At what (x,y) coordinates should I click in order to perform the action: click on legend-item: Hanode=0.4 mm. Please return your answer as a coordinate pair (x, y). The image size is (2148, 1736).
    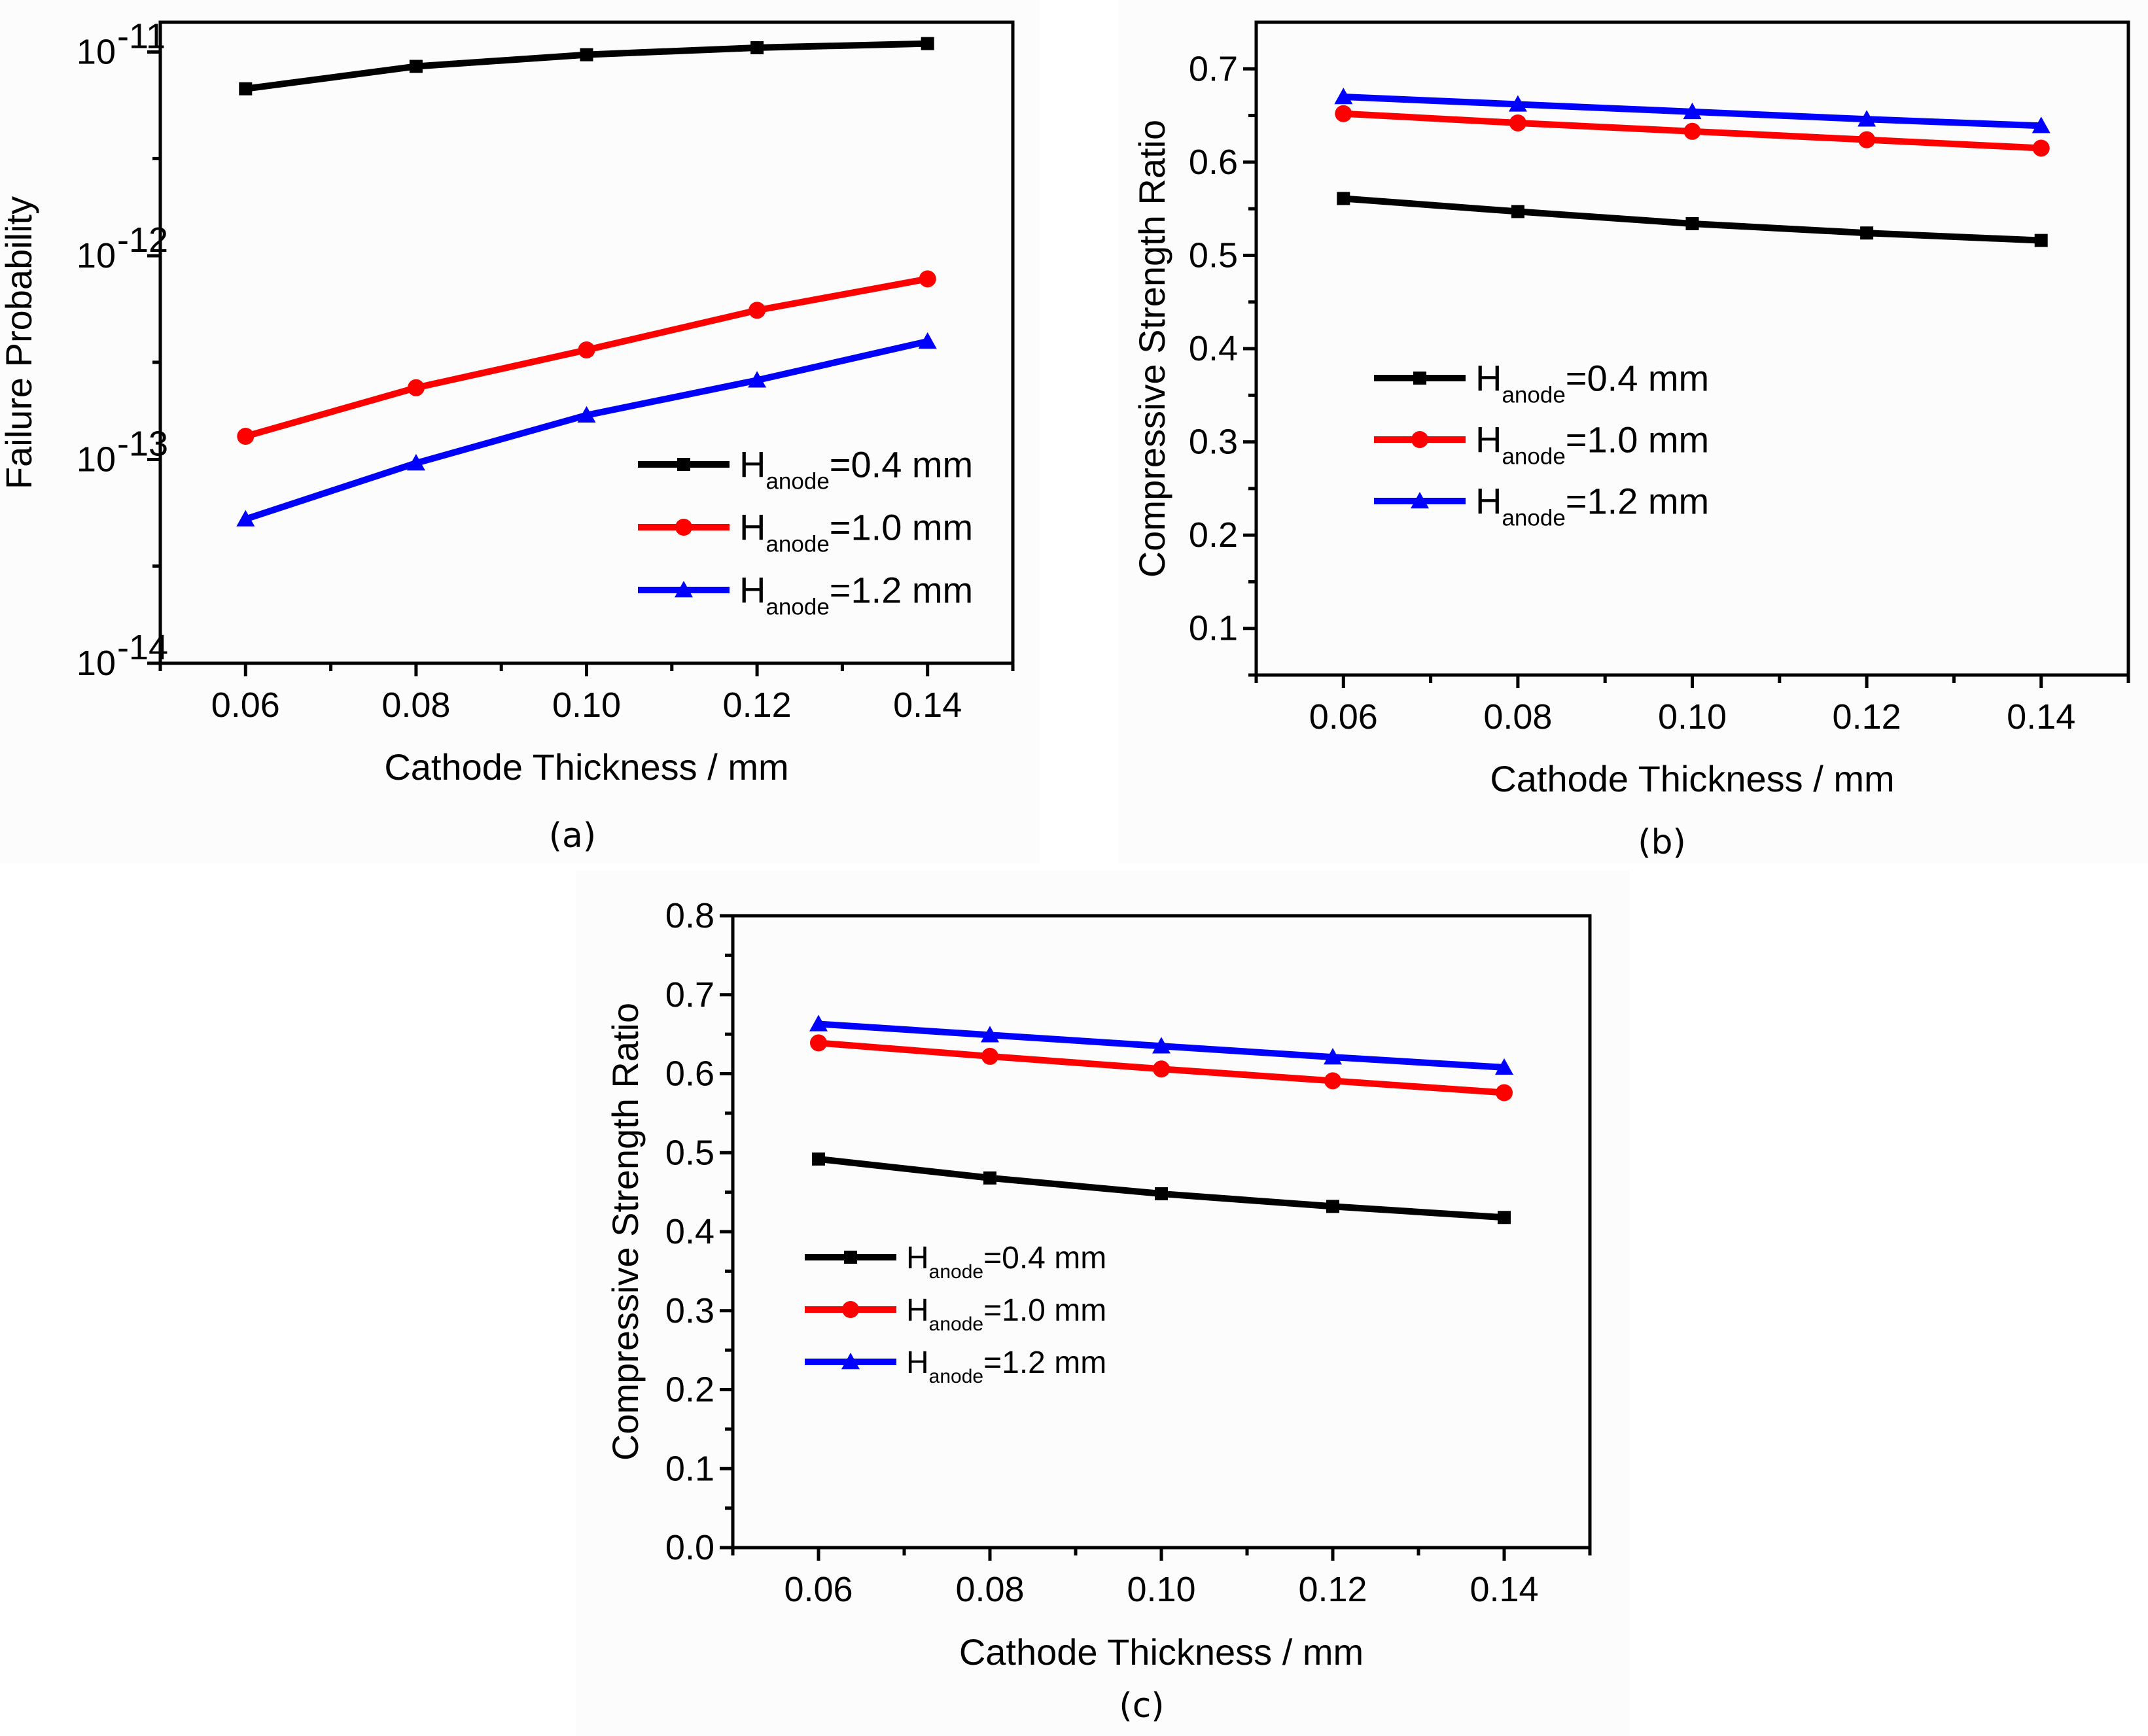
    Looking at the image, I should click on (1541, 383).